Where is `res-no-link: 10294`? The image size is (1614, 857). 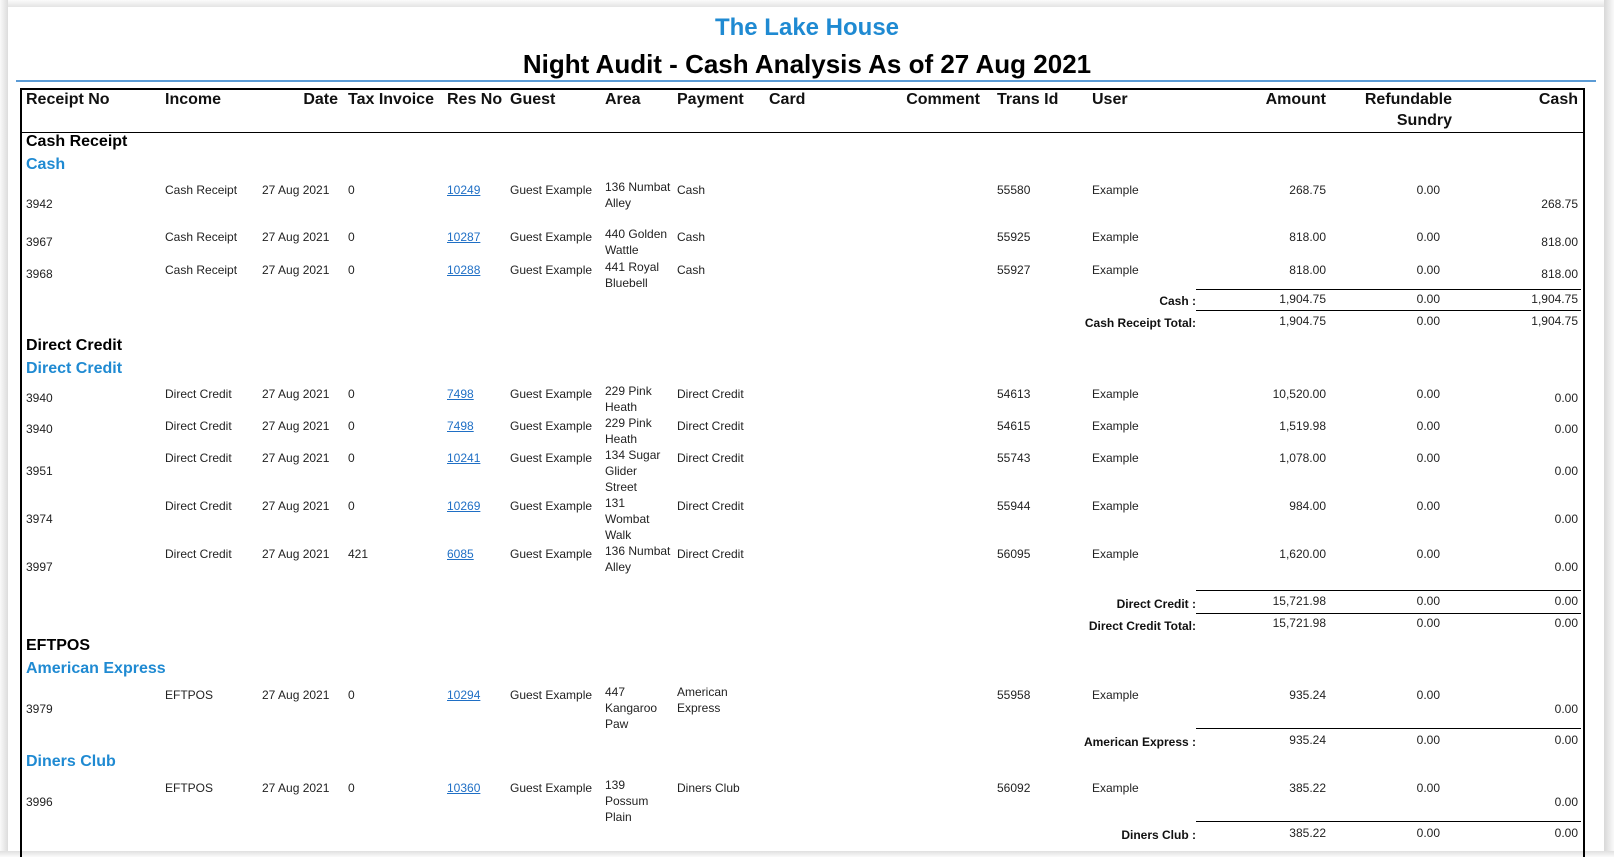 res-no-link: 10294 is located at coordinates (464, 695).